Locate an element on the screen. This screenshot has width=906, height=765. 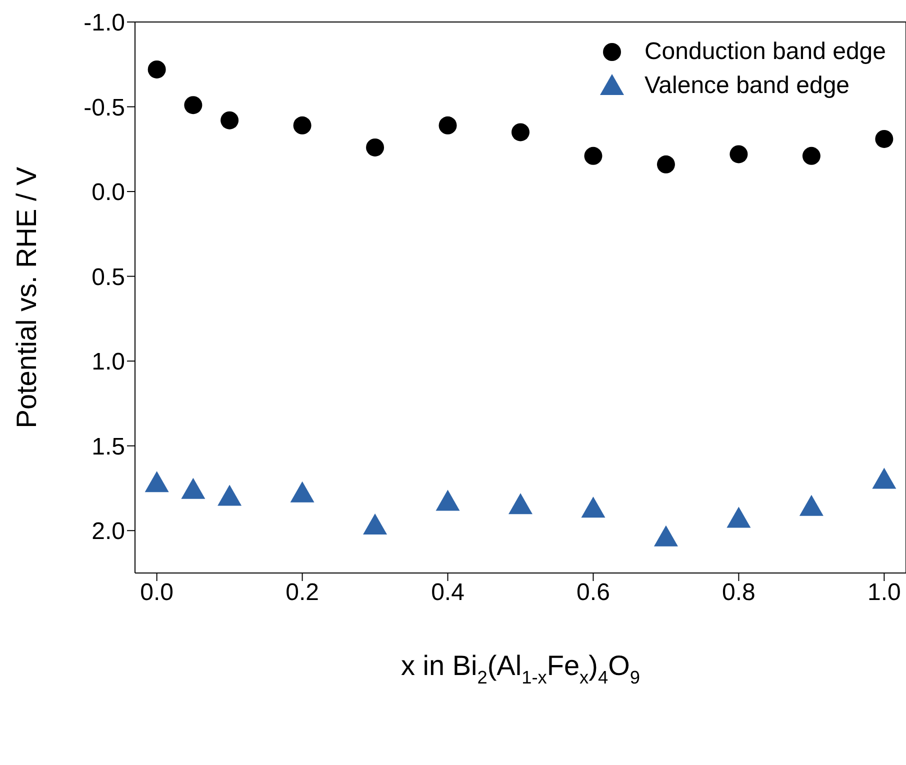
y-tick-label: 1.5 is located at coordinates (108, 446).